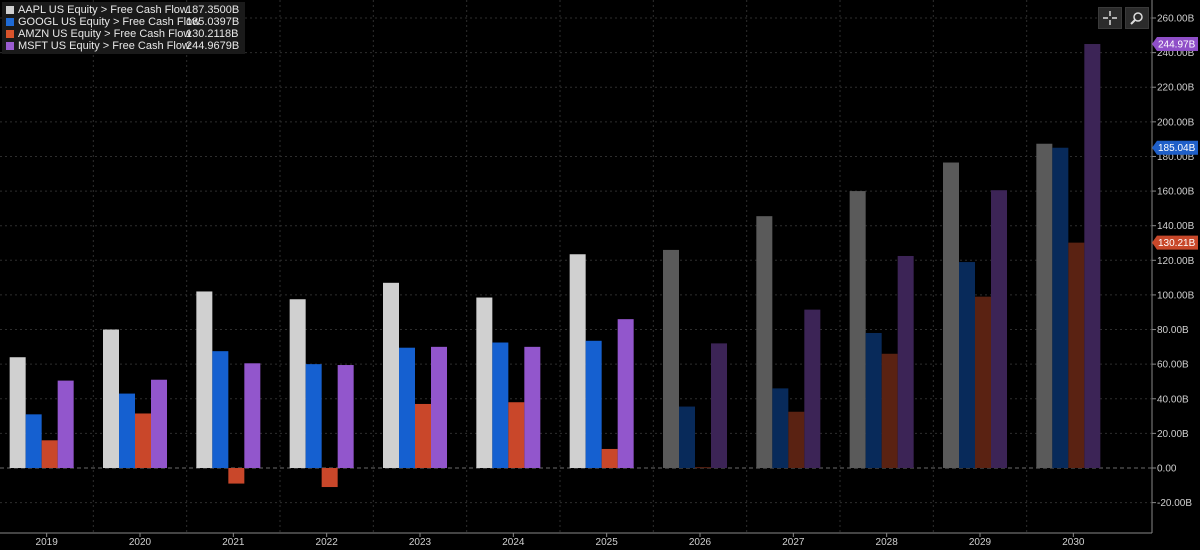 The image size is (1200, 550). I want to click on bar-aapl-2027, so click(764, 342).